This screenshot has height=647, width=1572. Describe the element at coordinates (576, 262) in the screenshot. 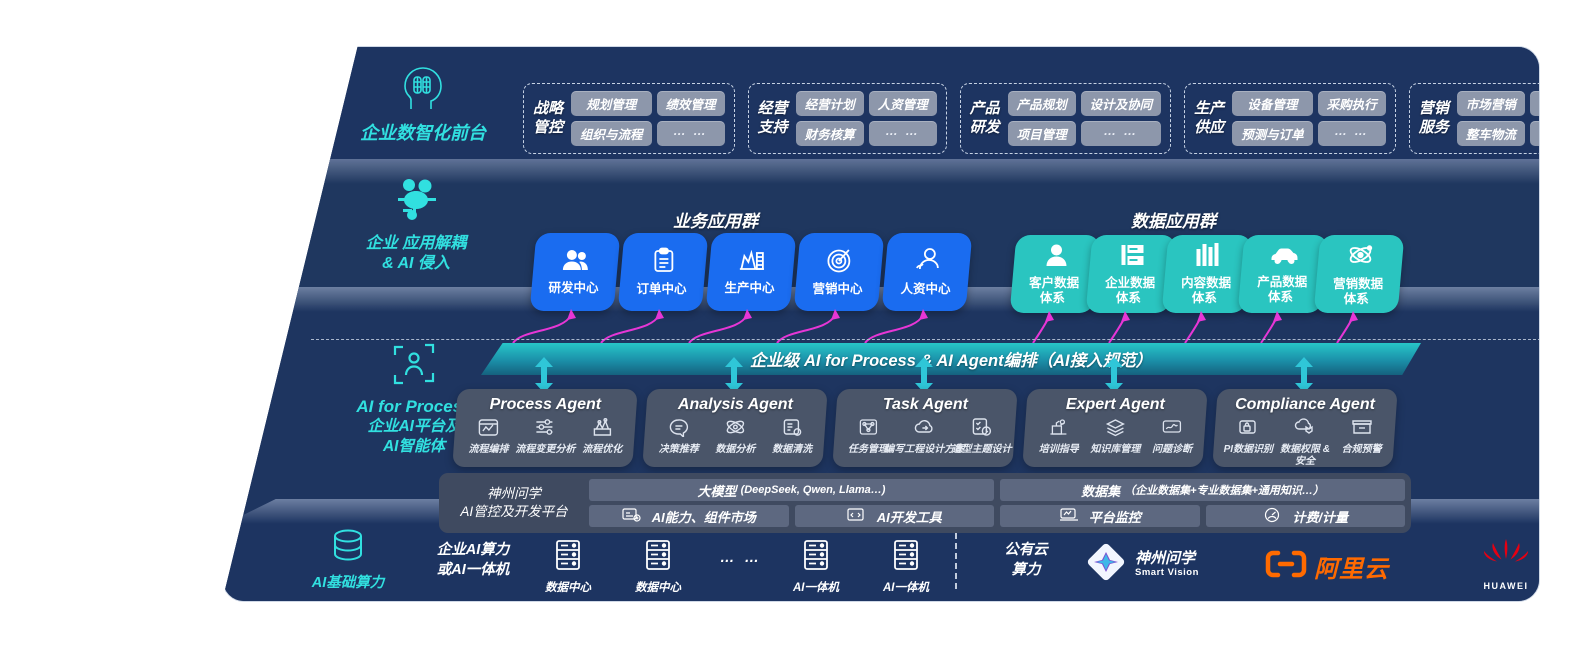

I see `users-icon` at that location.